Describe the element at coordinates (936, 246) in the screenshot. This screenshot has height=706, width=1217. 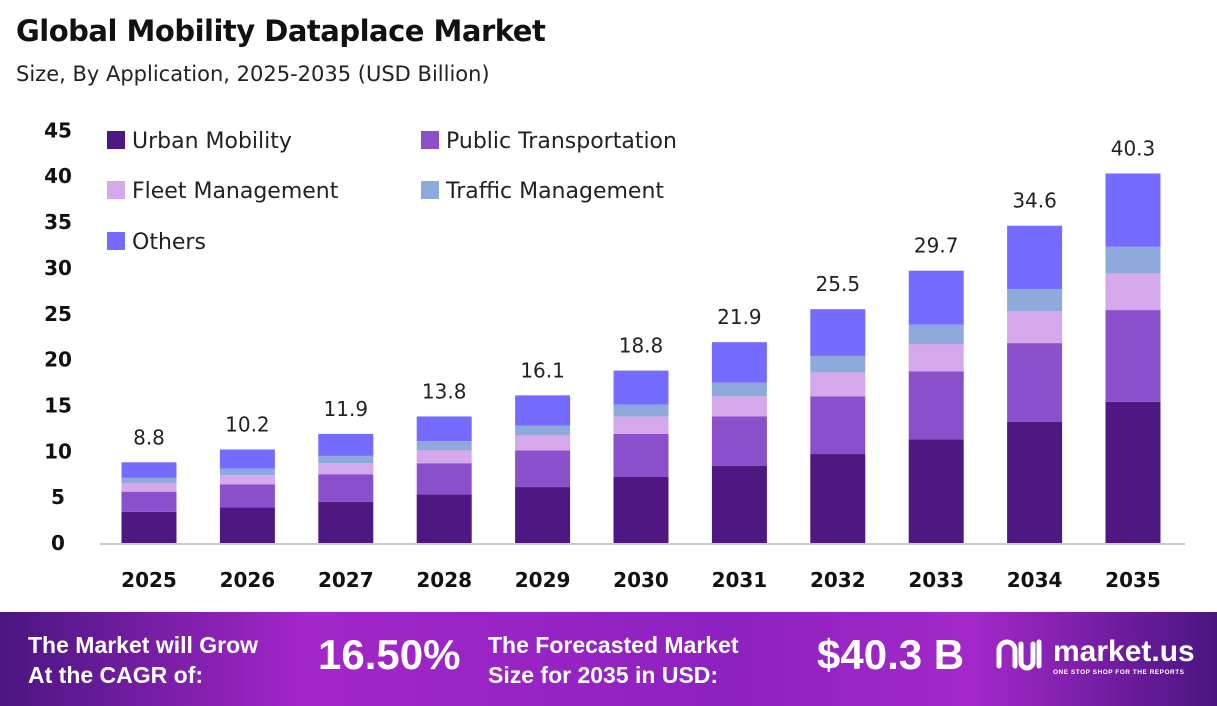
I see `bar-total-label: 29.7` at that location.